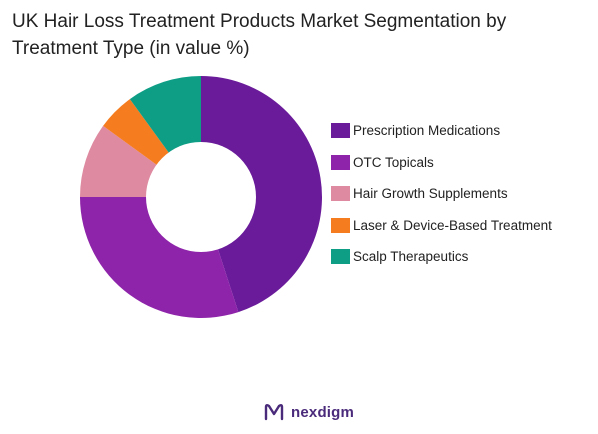  I want to click on legend-label: Laser & Device-Based Treatment, so click(452, 225).